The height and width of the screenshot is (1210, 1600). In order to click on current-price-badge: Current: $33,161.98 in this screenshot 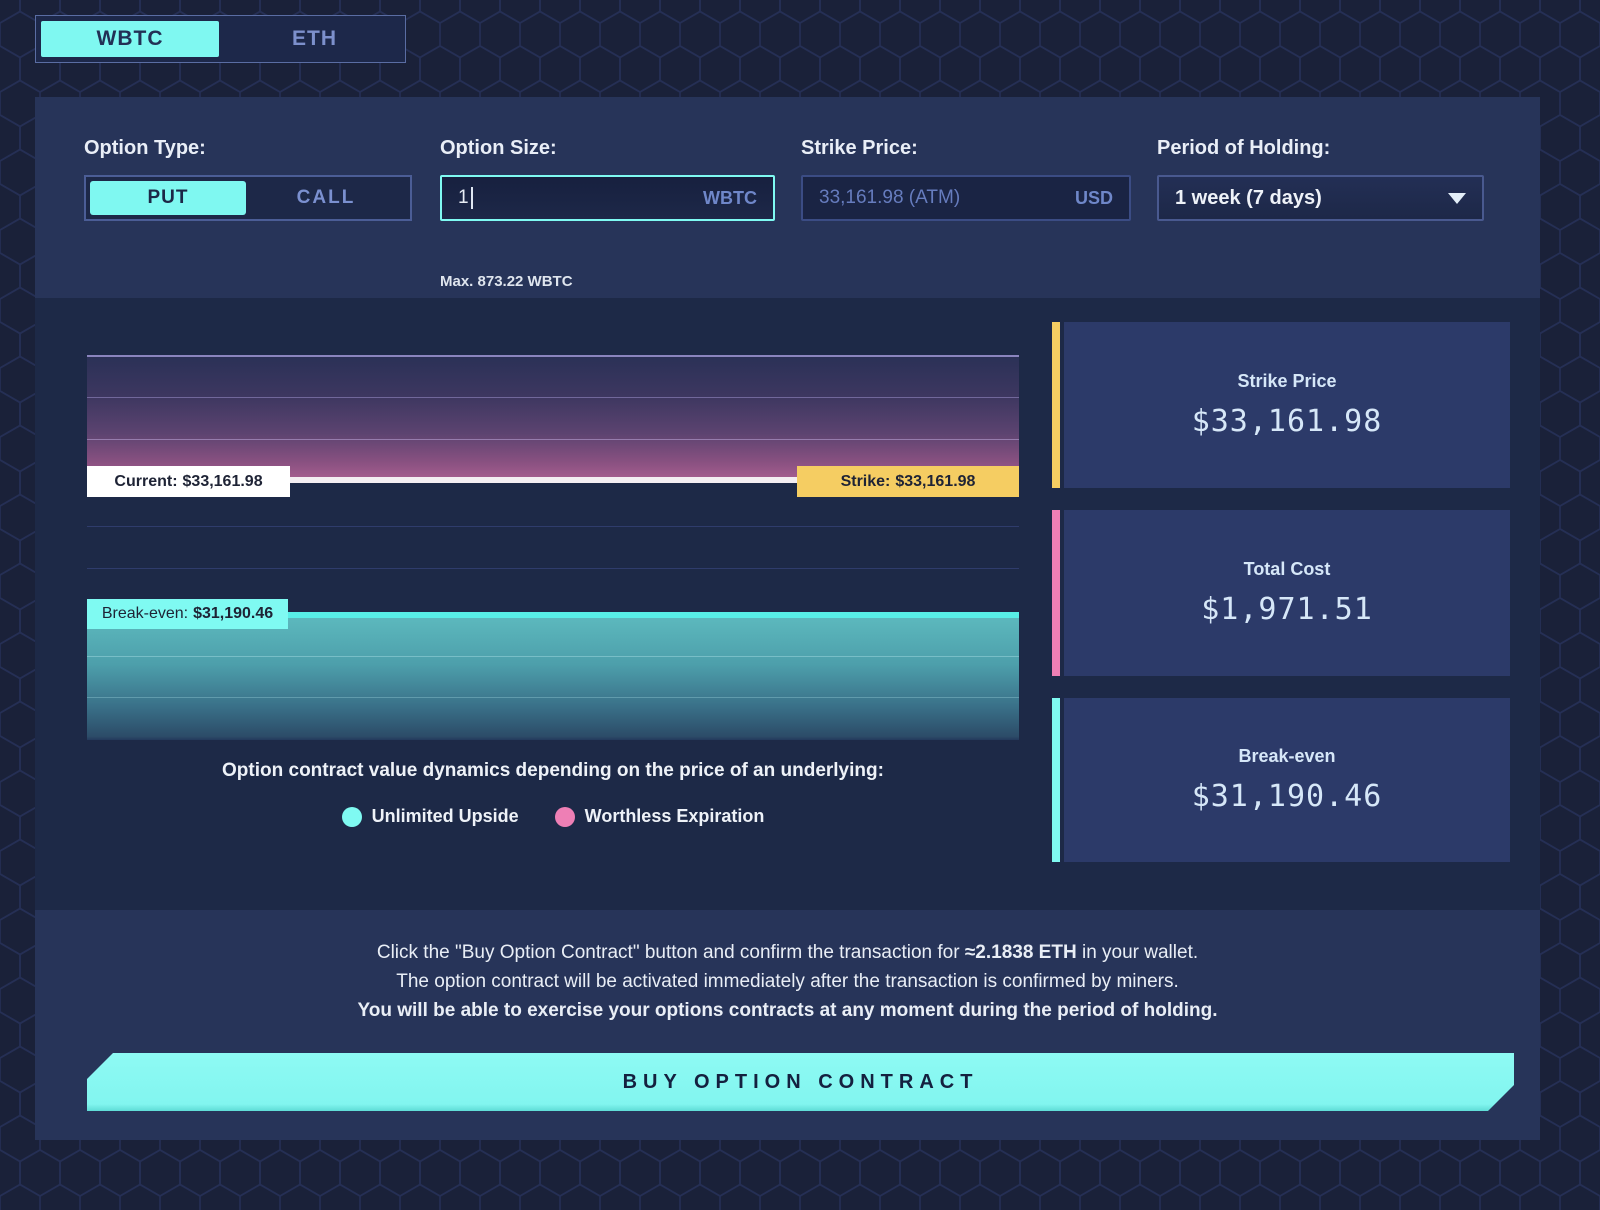, I will do `click(188, 481)`.